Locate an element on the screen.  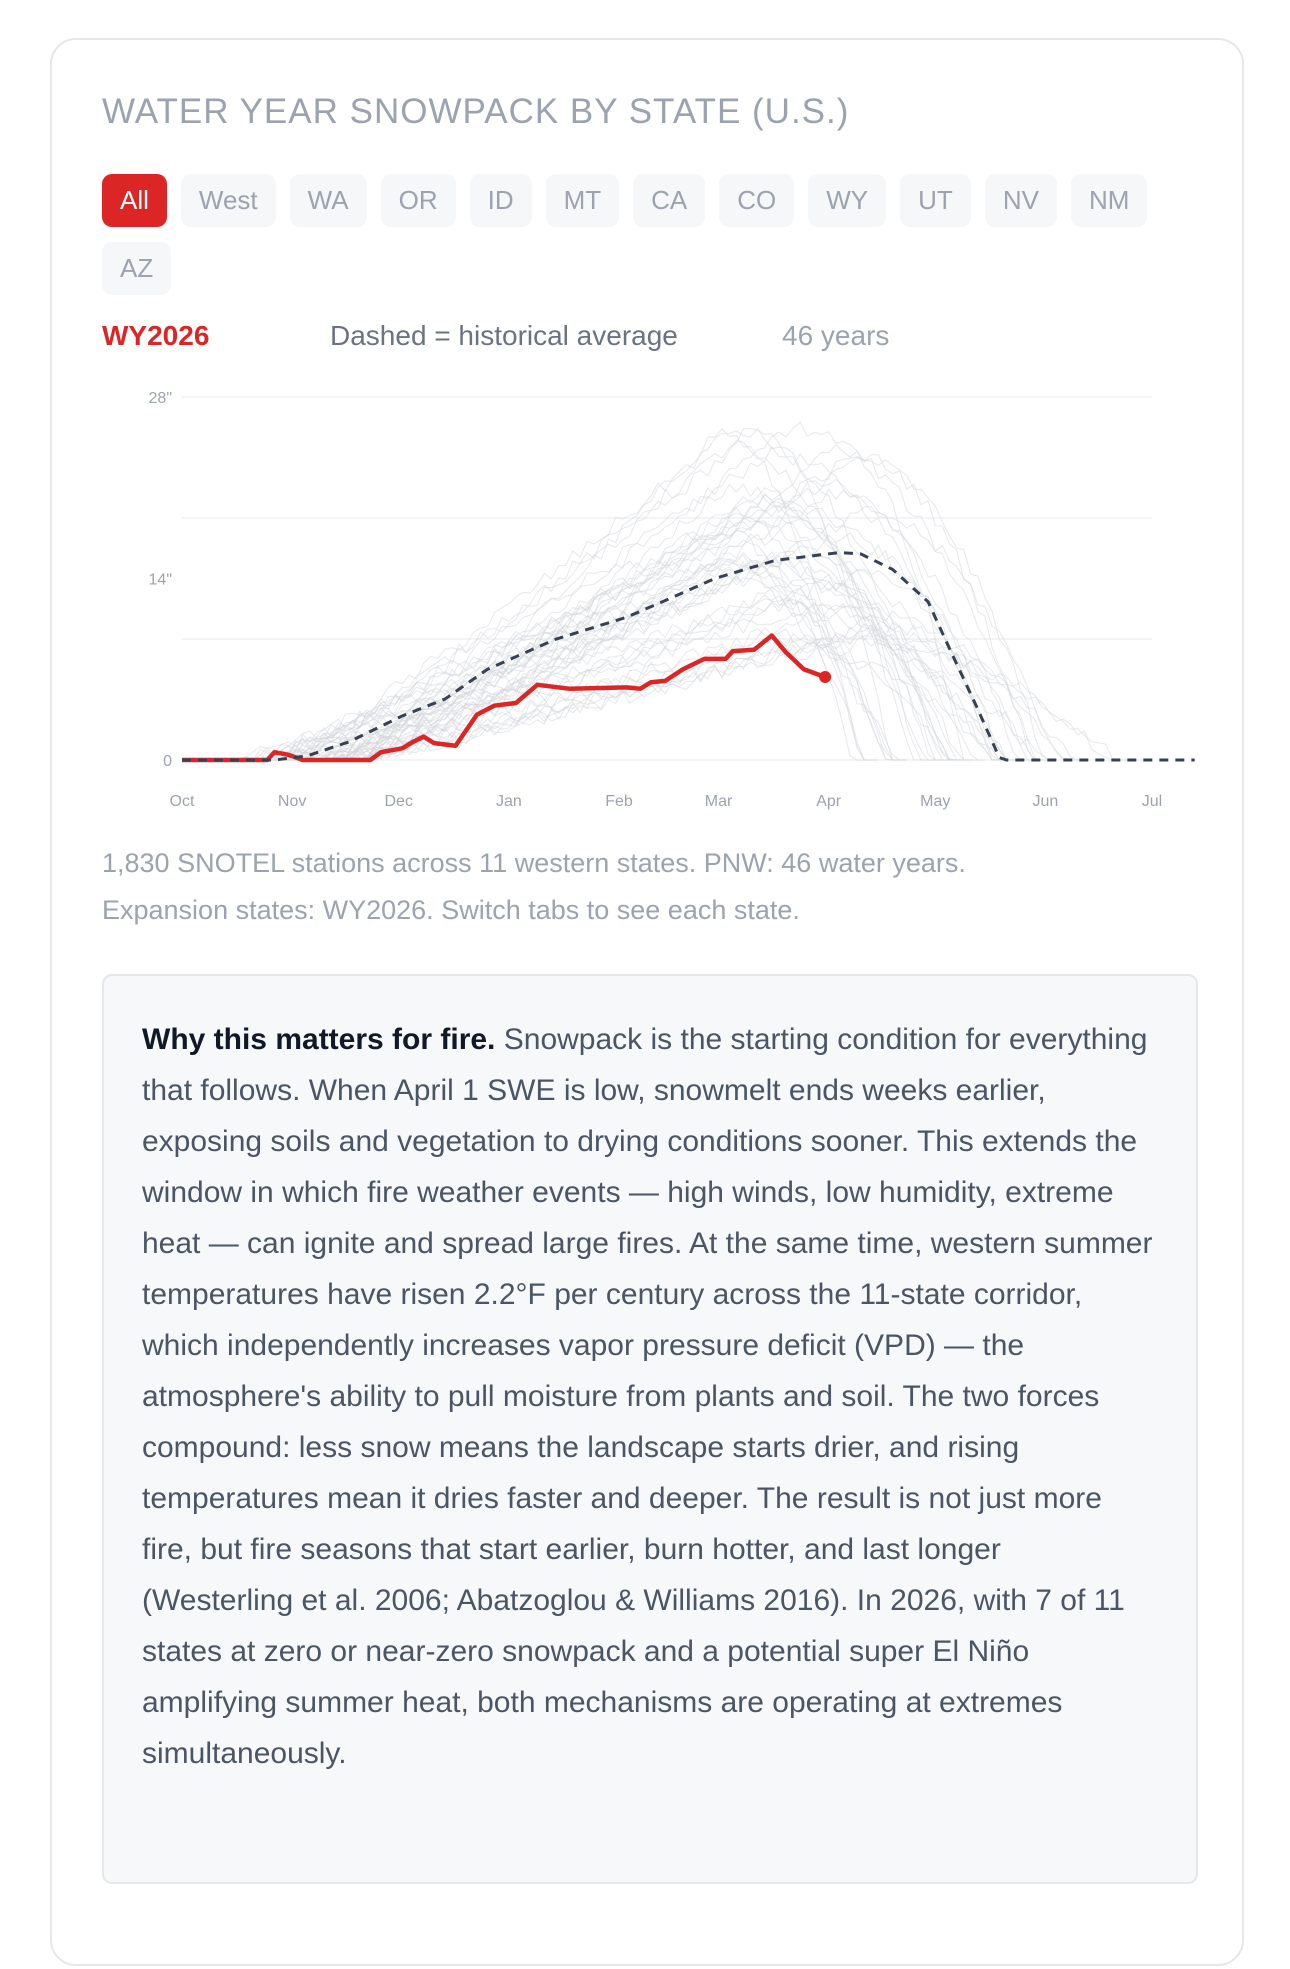
x-tick-label: Mar is located at coordinates (719, 801).